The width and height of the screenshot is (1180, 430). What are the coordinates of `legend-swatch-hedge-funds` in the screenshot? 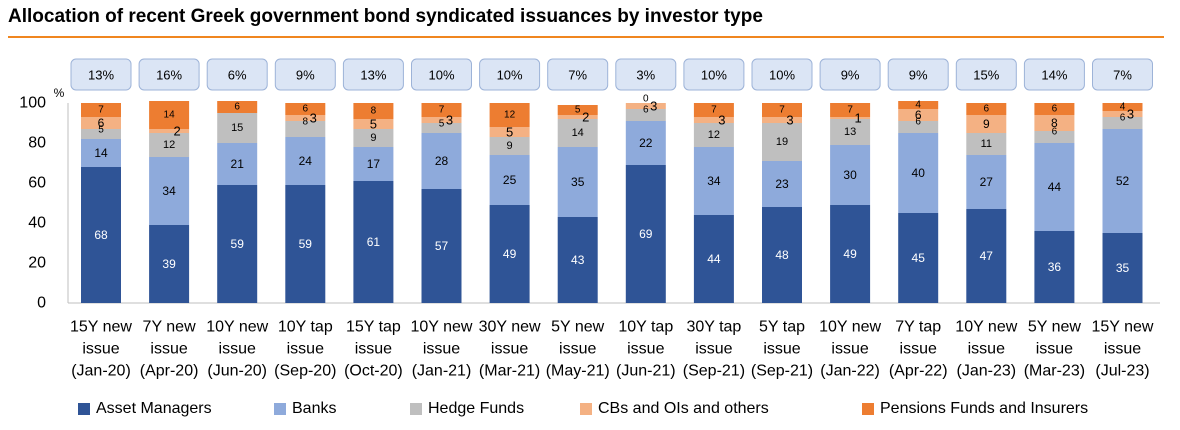 It's located at (416, 409).